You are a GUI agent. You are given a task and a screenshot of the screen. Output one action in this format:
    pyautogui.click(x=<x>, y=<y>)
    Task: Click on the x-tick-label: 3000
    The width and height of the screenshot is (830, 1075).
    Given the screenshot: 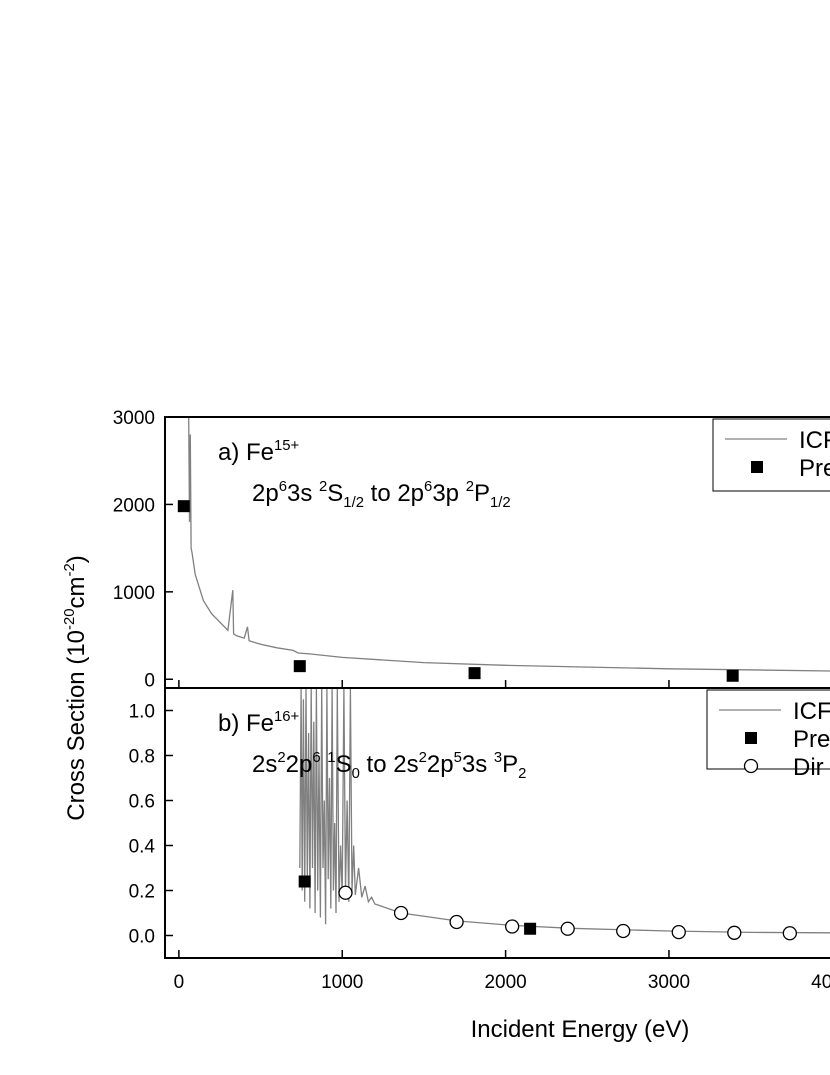 What is the action you would take?
    pyautogui.click(x=669, y=982)
    